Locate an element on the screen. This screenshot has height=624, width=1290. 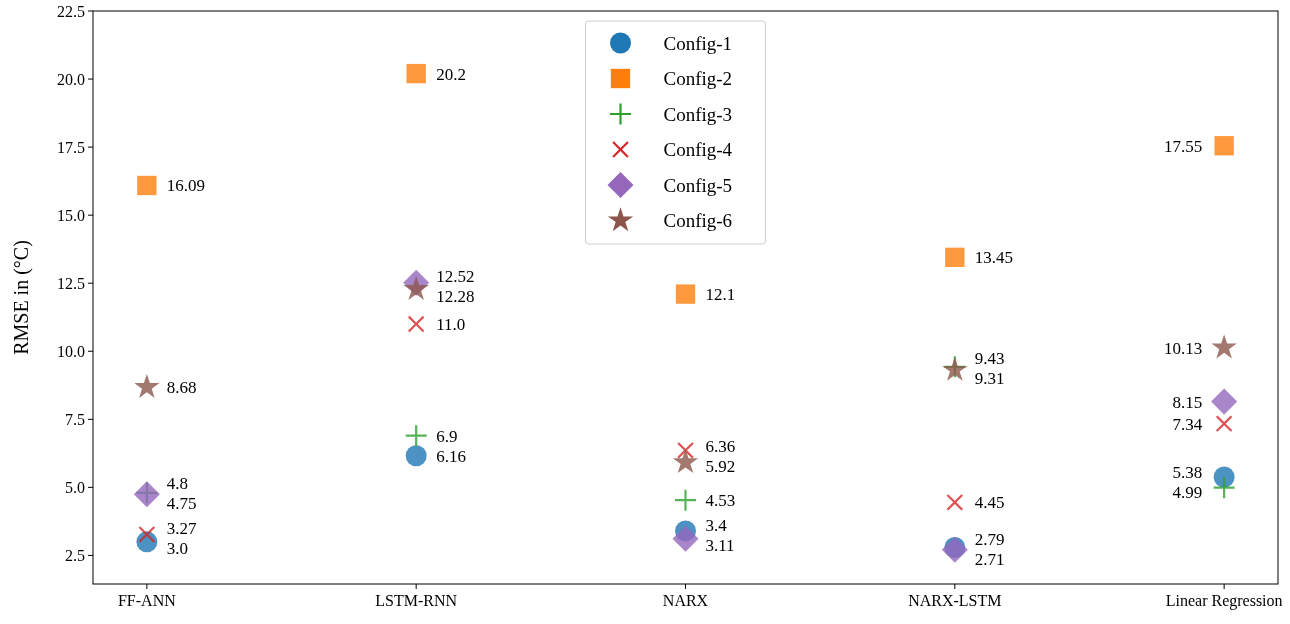
data-label: 4.8 is located at coordinates (177, 484).